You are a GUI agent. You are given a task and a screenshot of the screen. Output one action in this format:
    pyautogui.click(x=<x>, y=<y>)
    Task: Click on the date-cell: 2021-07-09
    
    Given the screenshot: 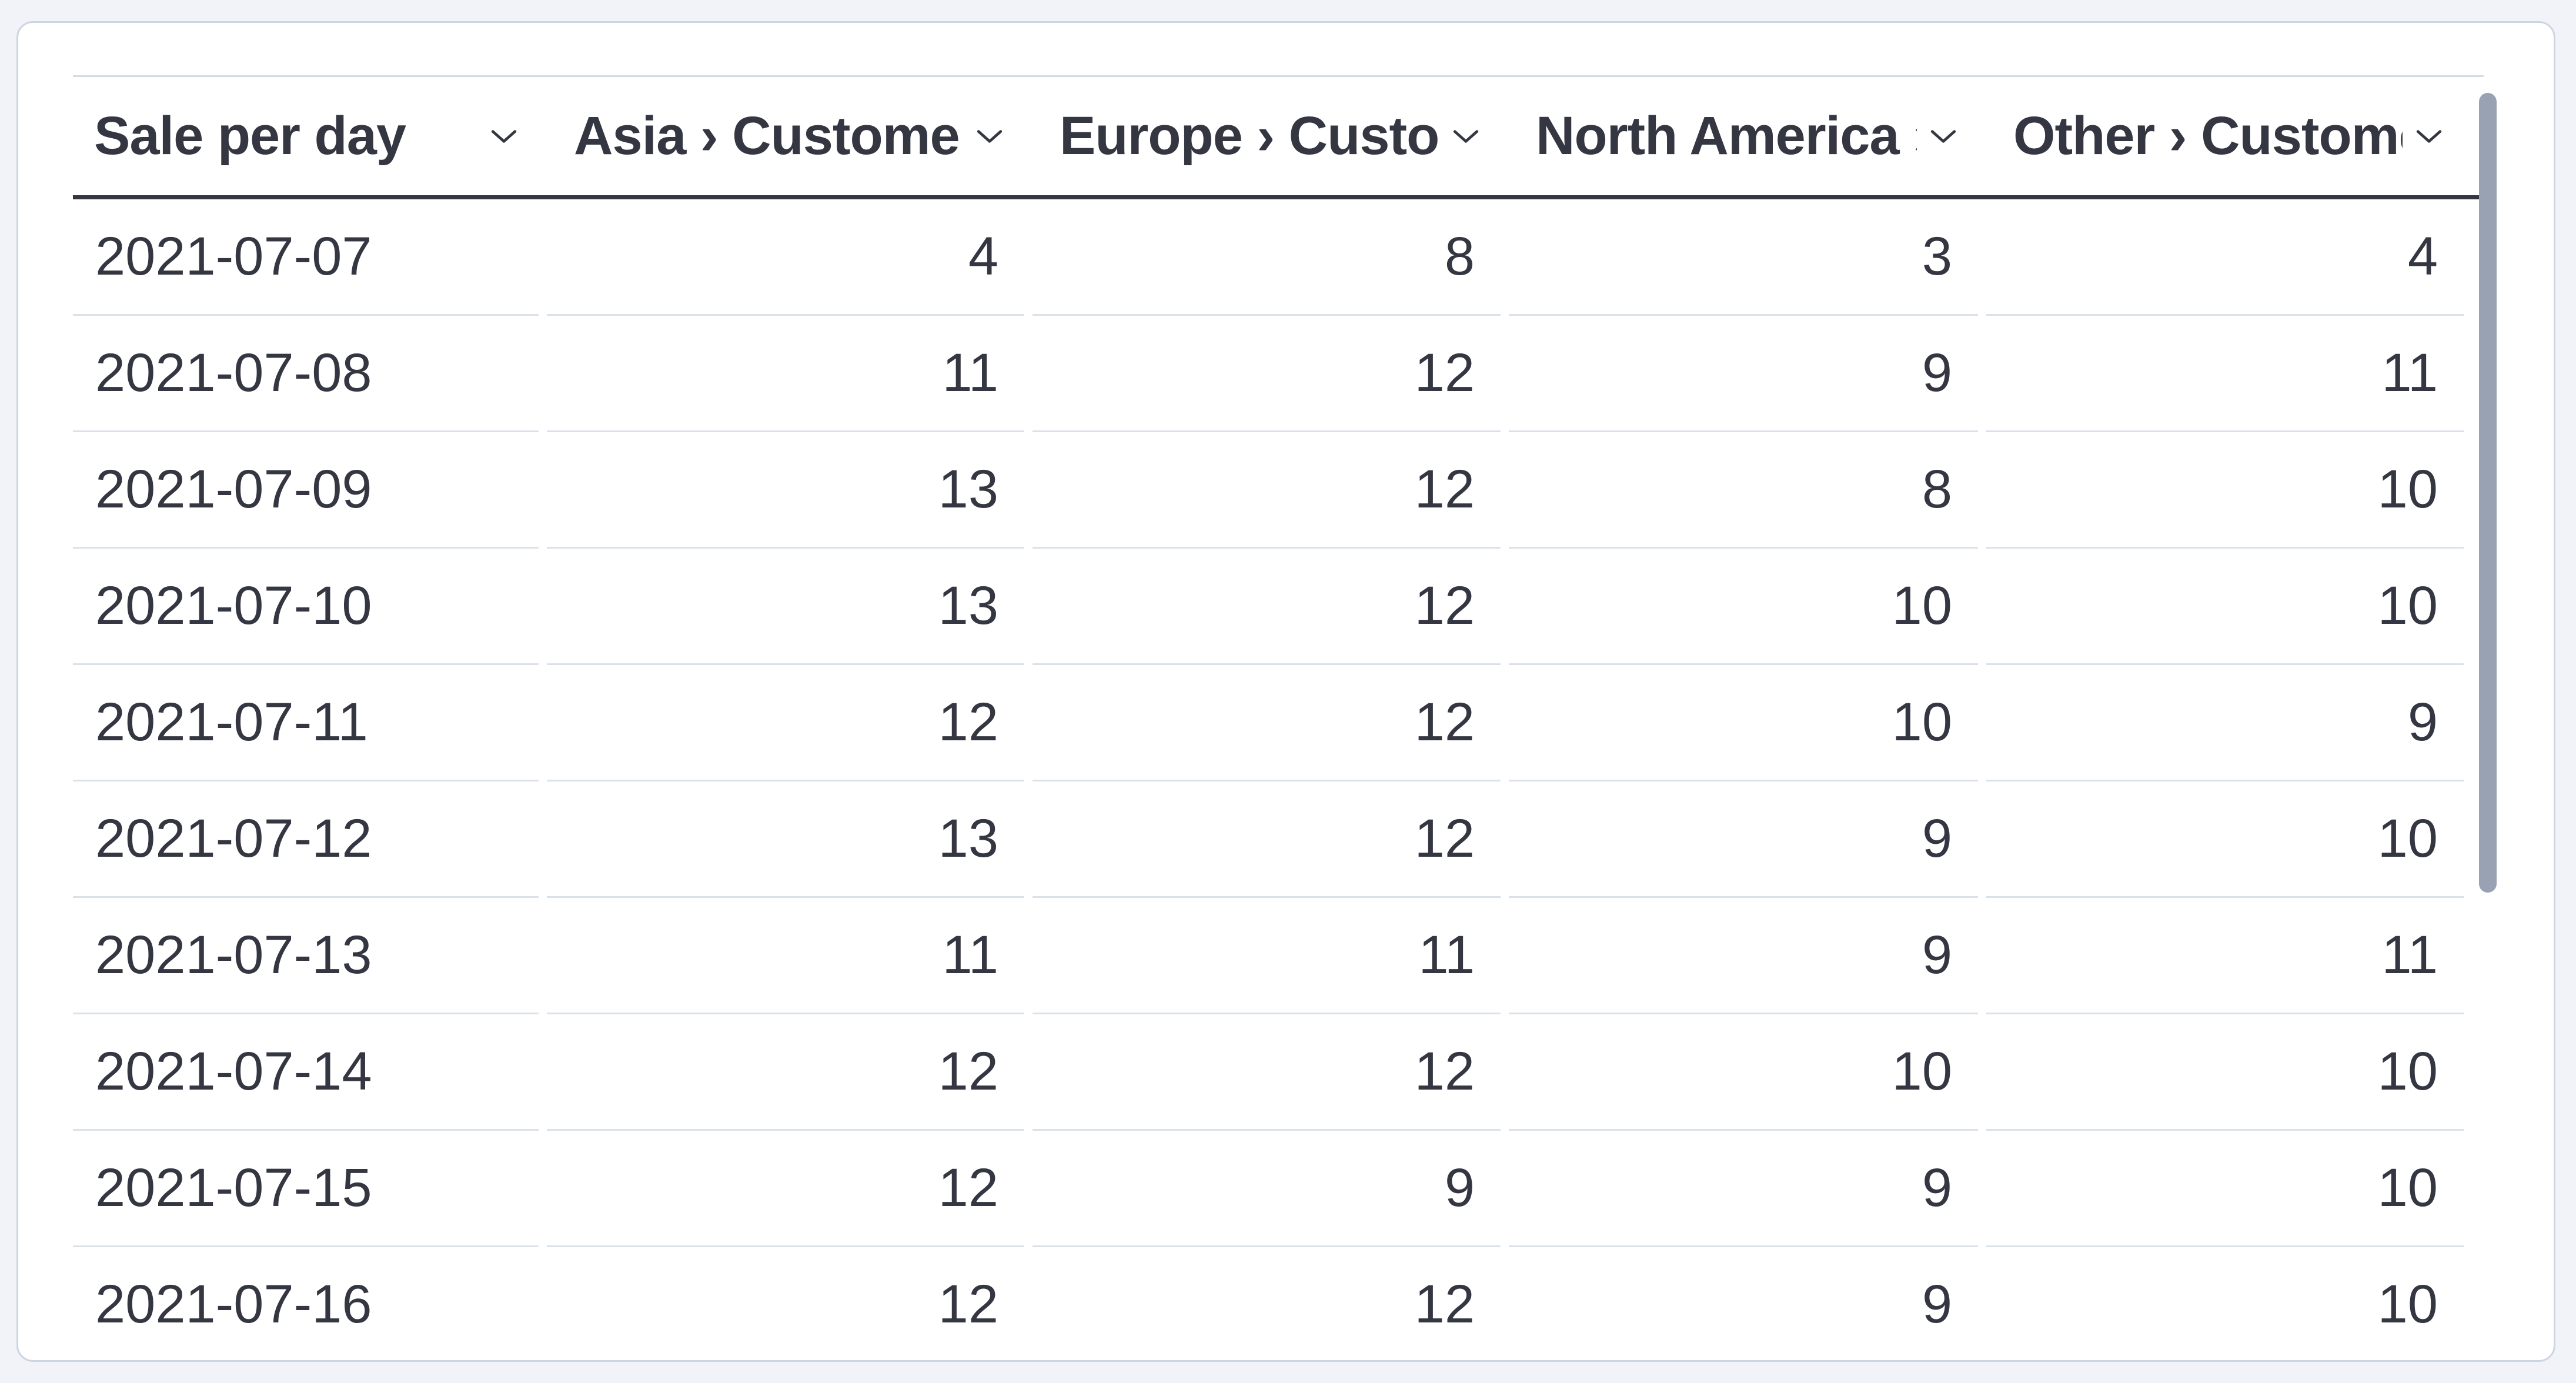 What is the action you would take?
    pyautogui.click(x=306, y=490)
    